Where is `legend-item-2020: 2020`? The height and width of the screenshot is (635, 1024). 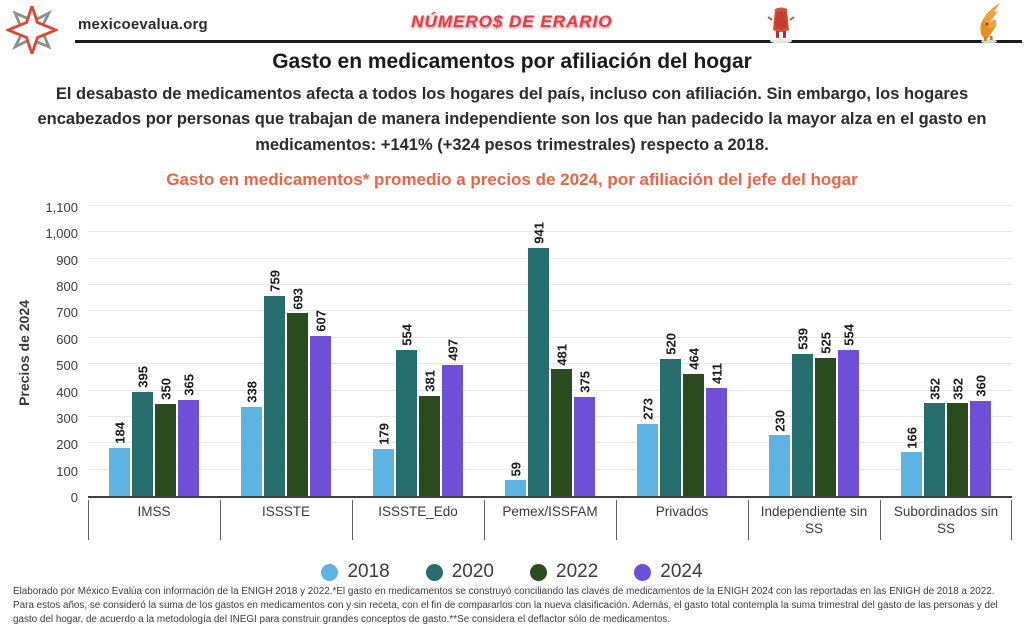 legend-item-2020: 2020 is located at coordinates (459, 572).